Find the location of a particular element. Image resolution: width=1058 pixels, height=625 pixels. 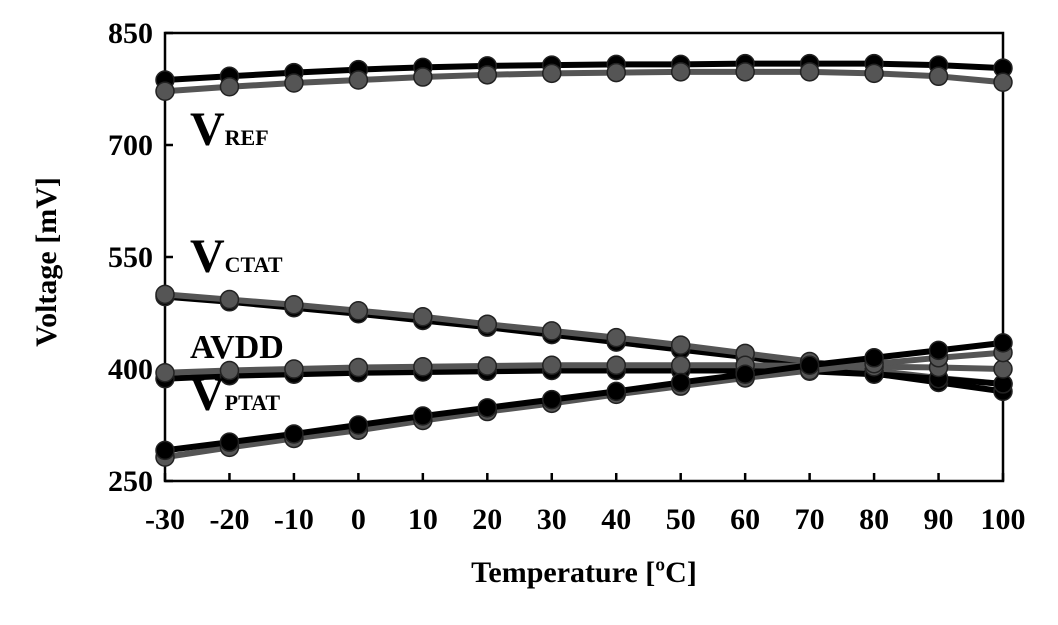

x-tick-label: 20 is located at coordinates (487, 519).